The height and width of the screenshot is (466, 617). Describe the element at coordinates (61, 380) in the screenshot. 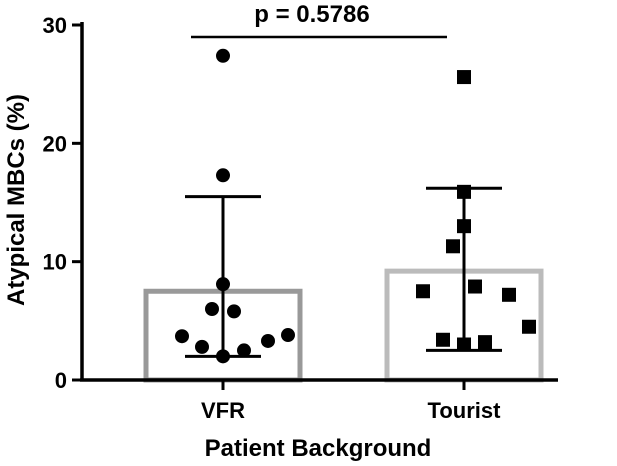

I see `y-tick-label: 0` at that location.